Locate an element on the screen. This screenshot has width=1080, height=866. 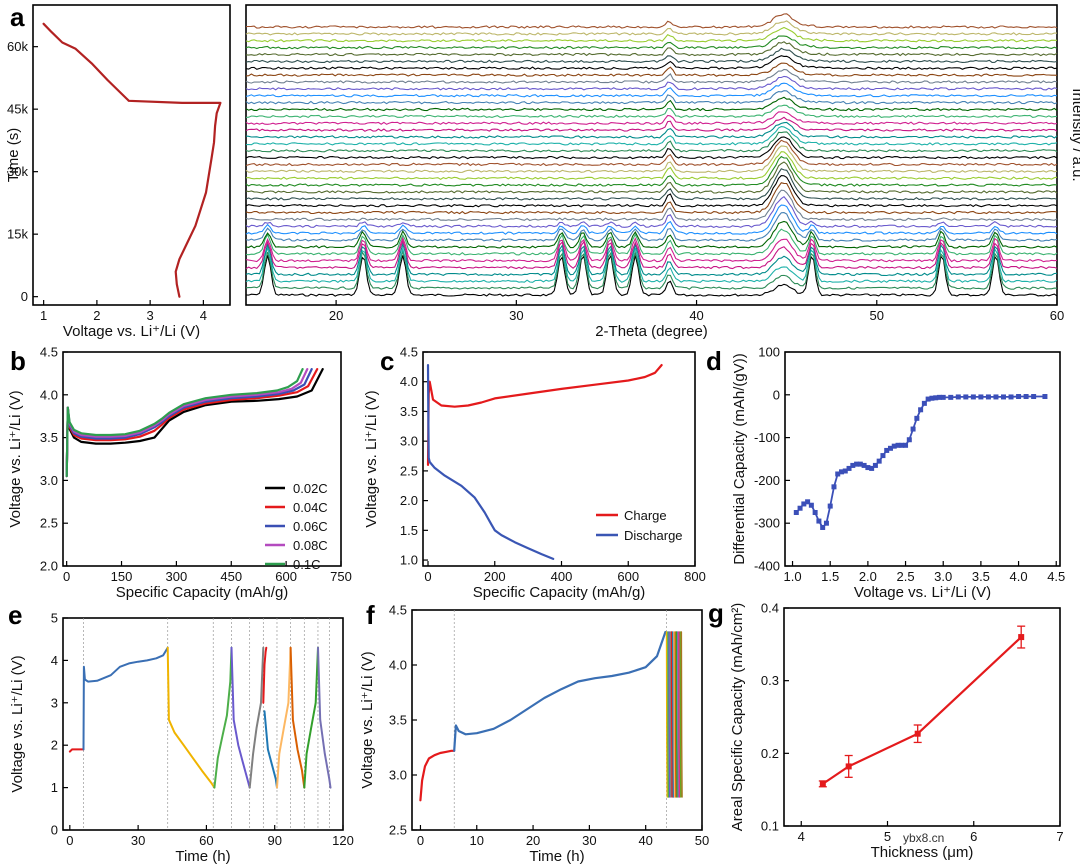
x-tick-label: 300 is located at coordinates (177, 576).